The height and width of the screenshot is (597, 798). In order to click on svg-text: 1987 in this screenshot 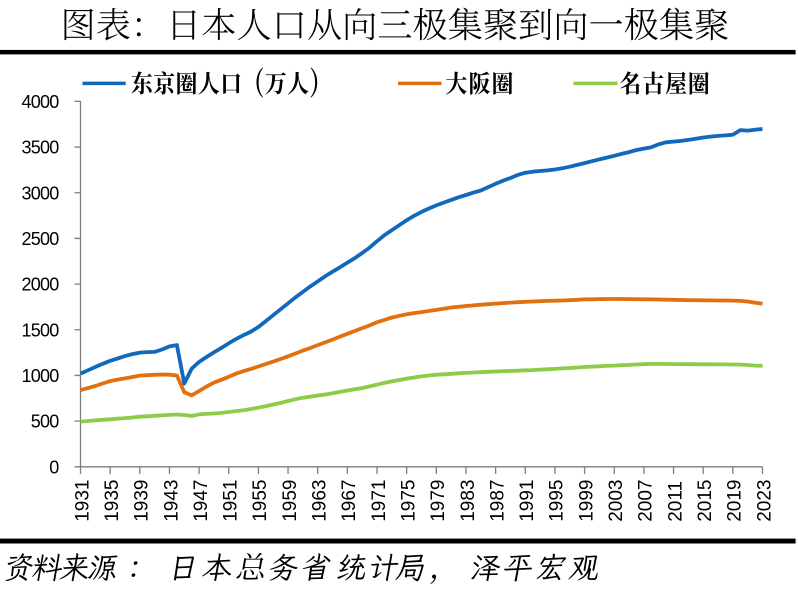, I will do `click(497, 501)`.